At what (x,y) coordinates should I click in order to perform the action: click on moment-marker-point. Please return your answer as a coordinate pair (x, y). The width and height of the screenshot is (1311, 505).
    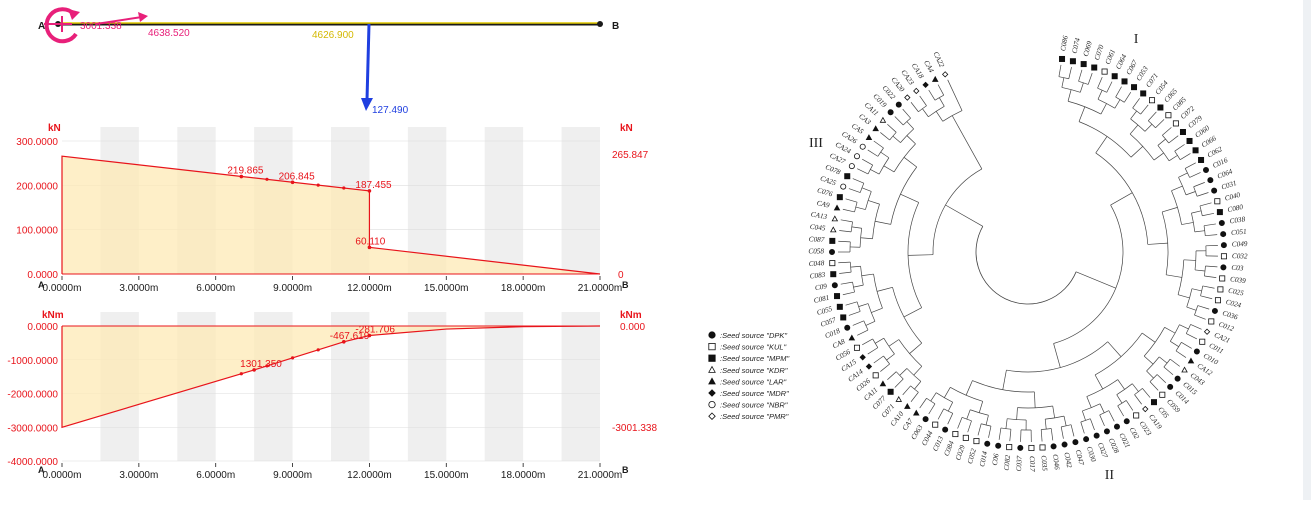
    Looking at the image, I should click on (292, 357).